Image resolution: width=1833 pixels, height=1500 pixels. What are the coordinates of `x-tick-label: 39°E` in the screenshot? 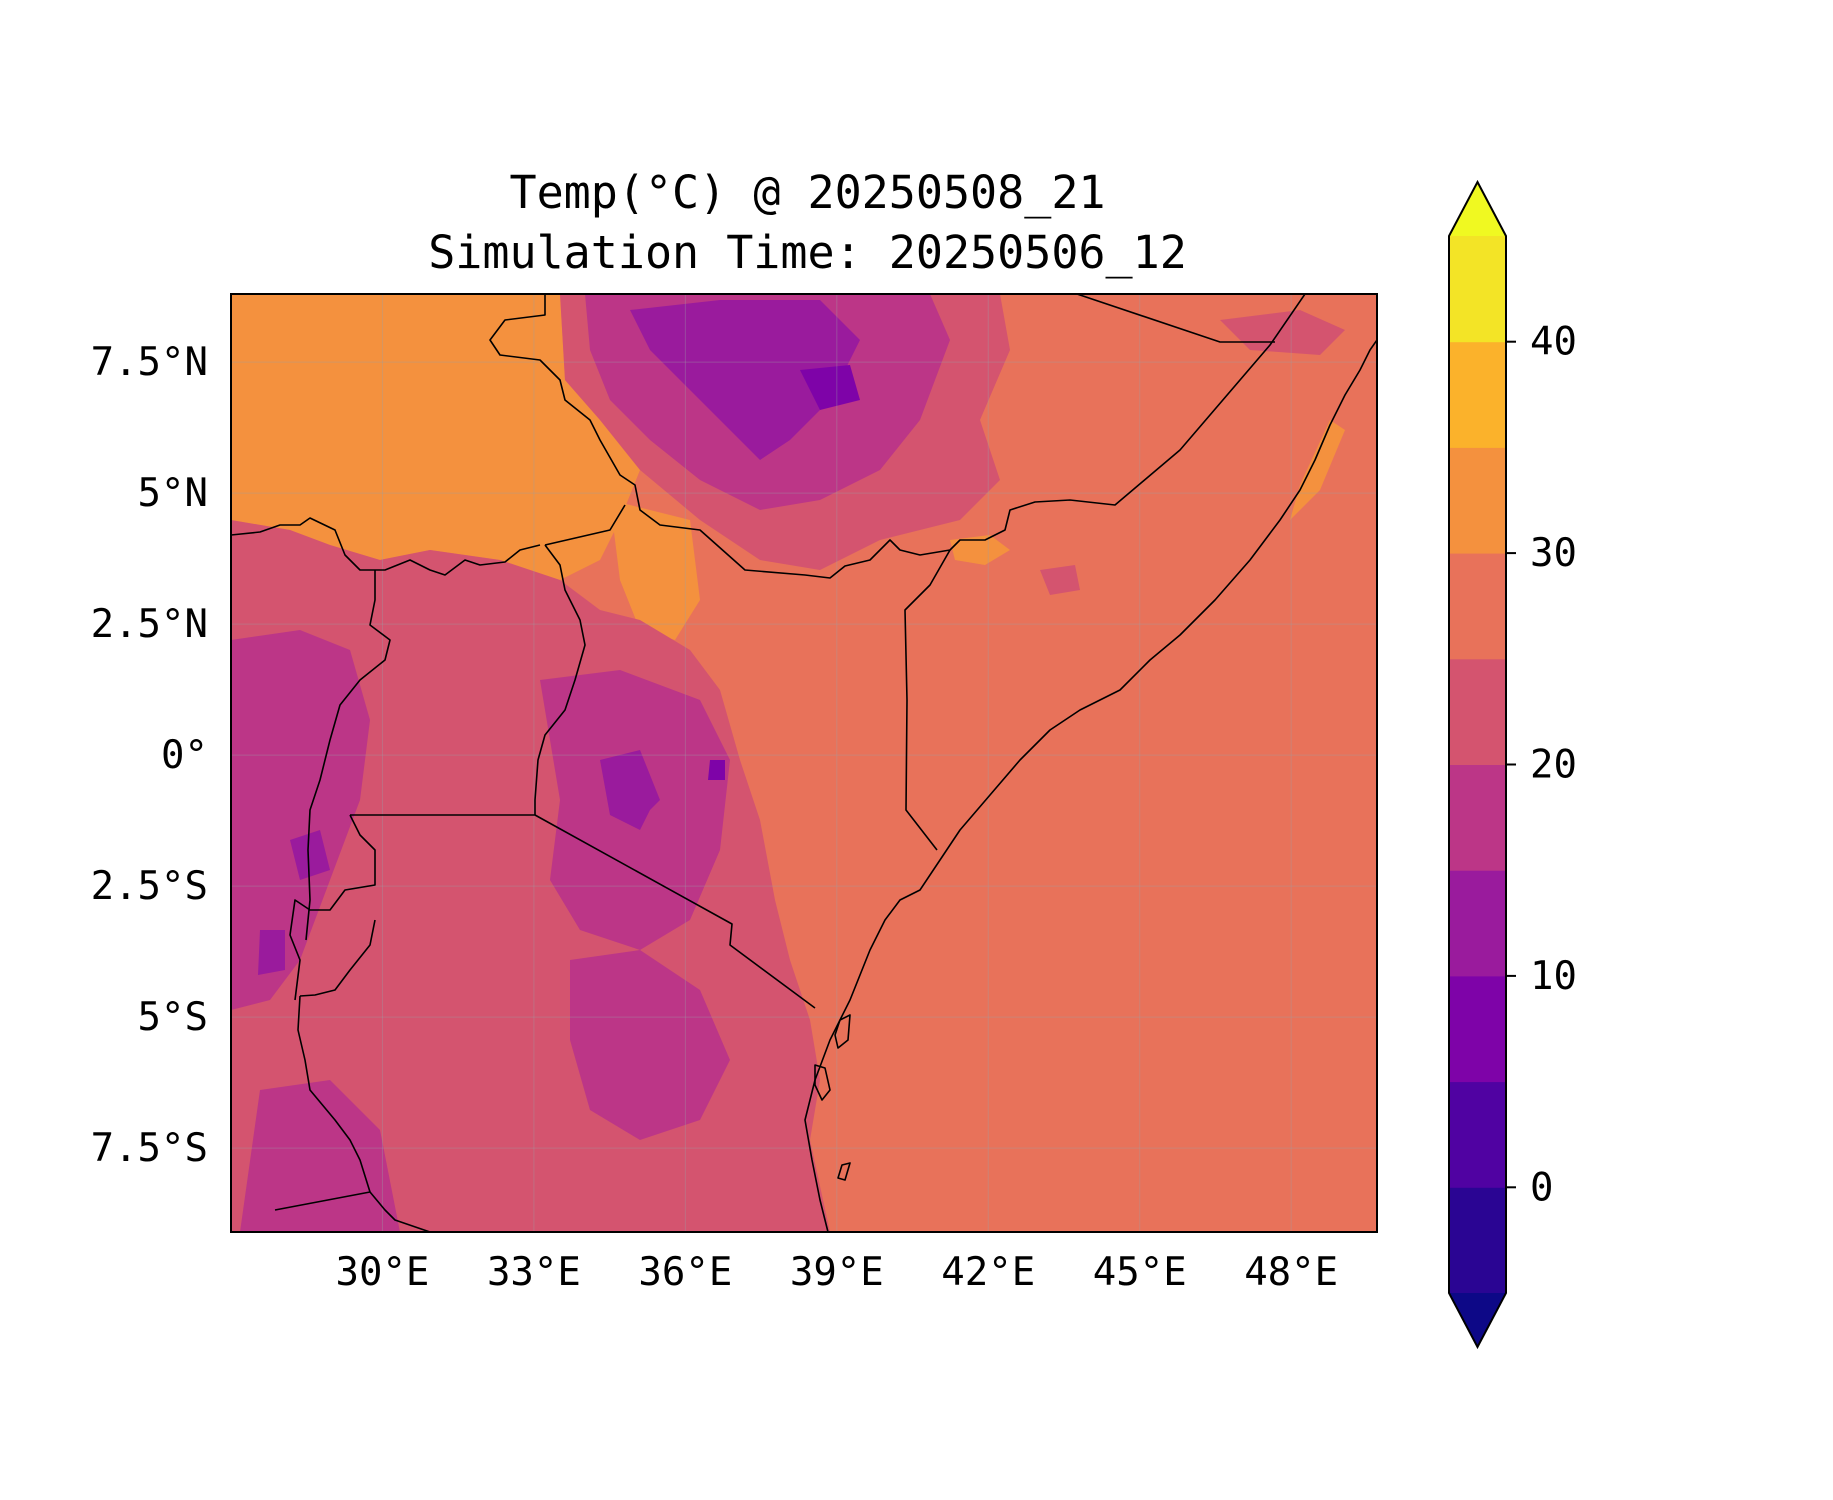 It's located at (837, 1272).